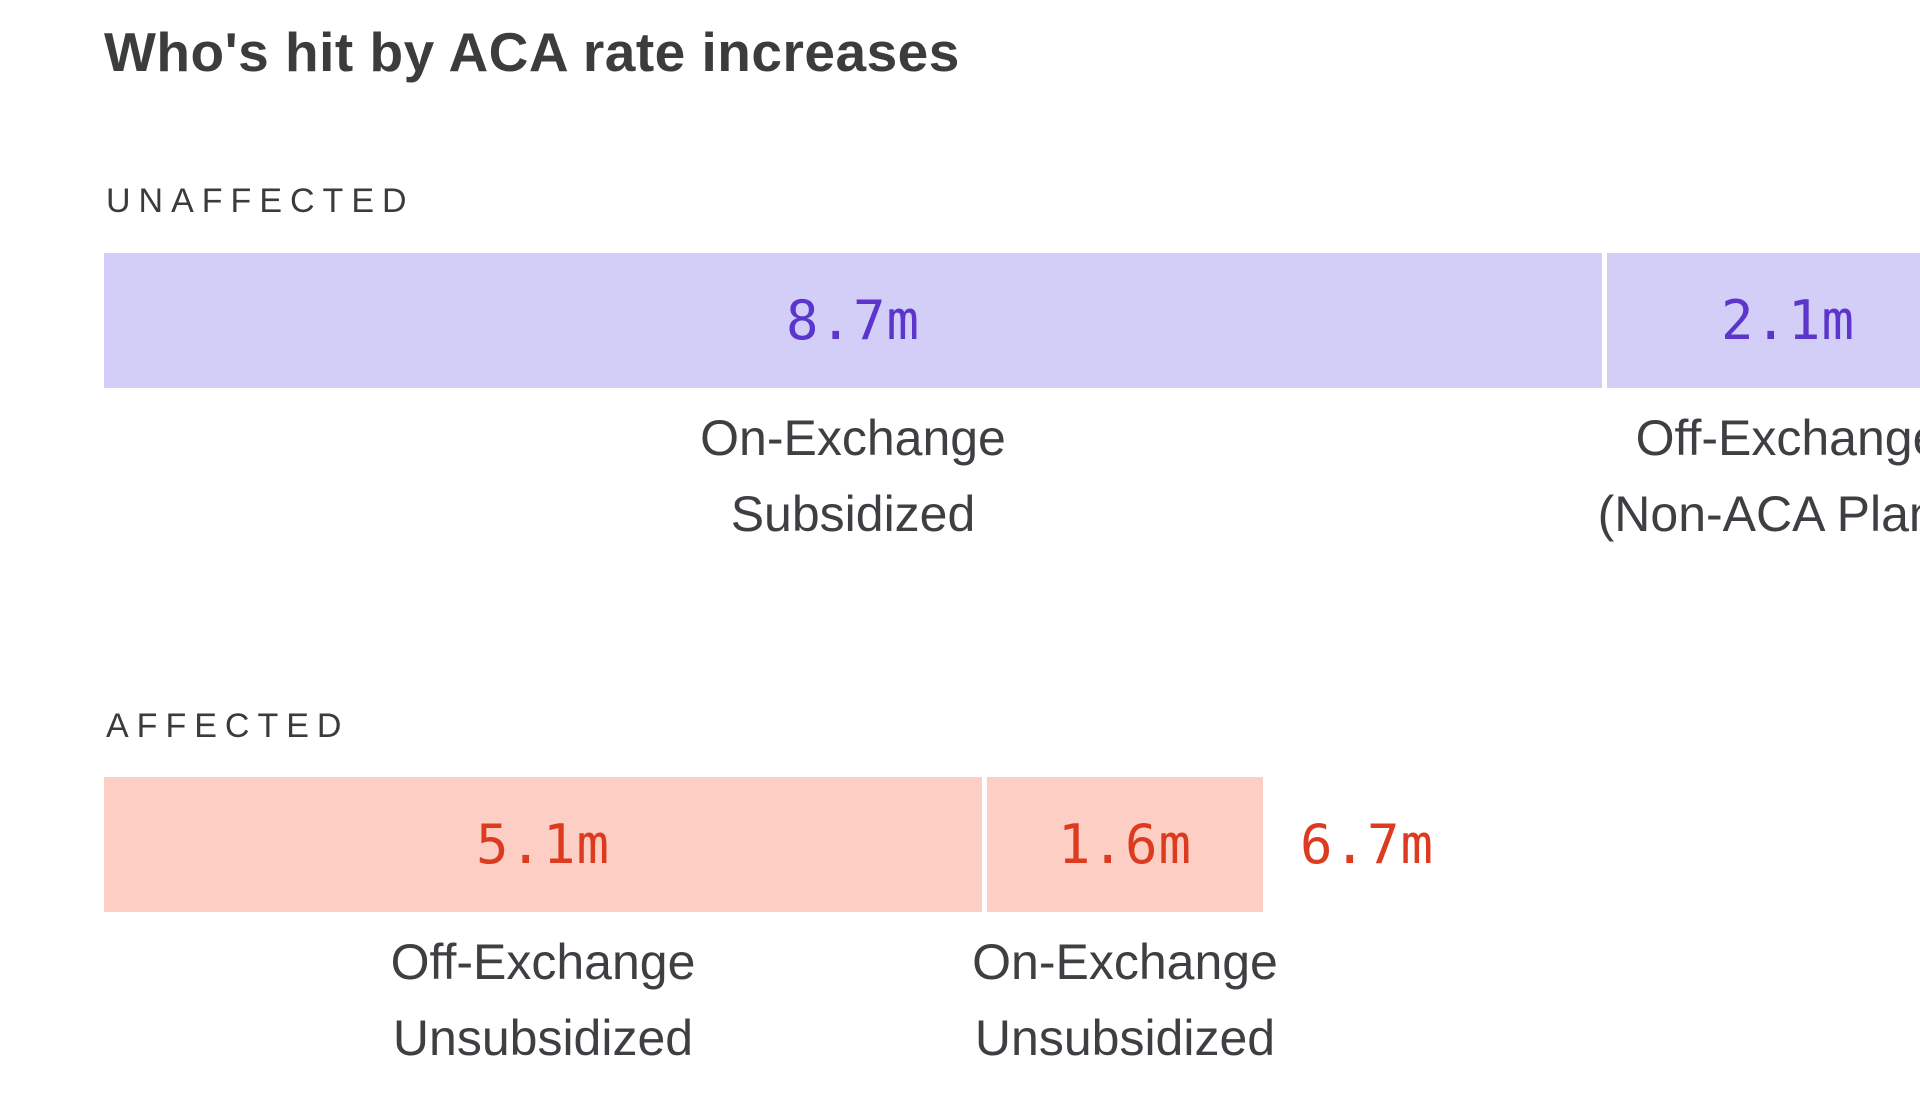  Describe the element at coordinates (543, 1000) in the screenshot. I see `bar-category-label: Off-Exchange Unsubsidized` at that location.